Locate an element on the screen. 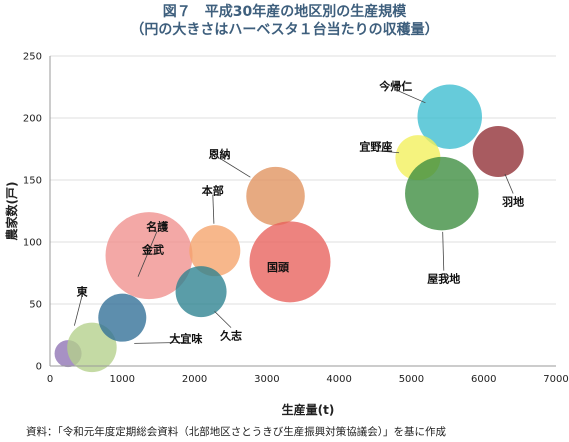  bubble-label: 恩納 is located at coordinates (220, 154).